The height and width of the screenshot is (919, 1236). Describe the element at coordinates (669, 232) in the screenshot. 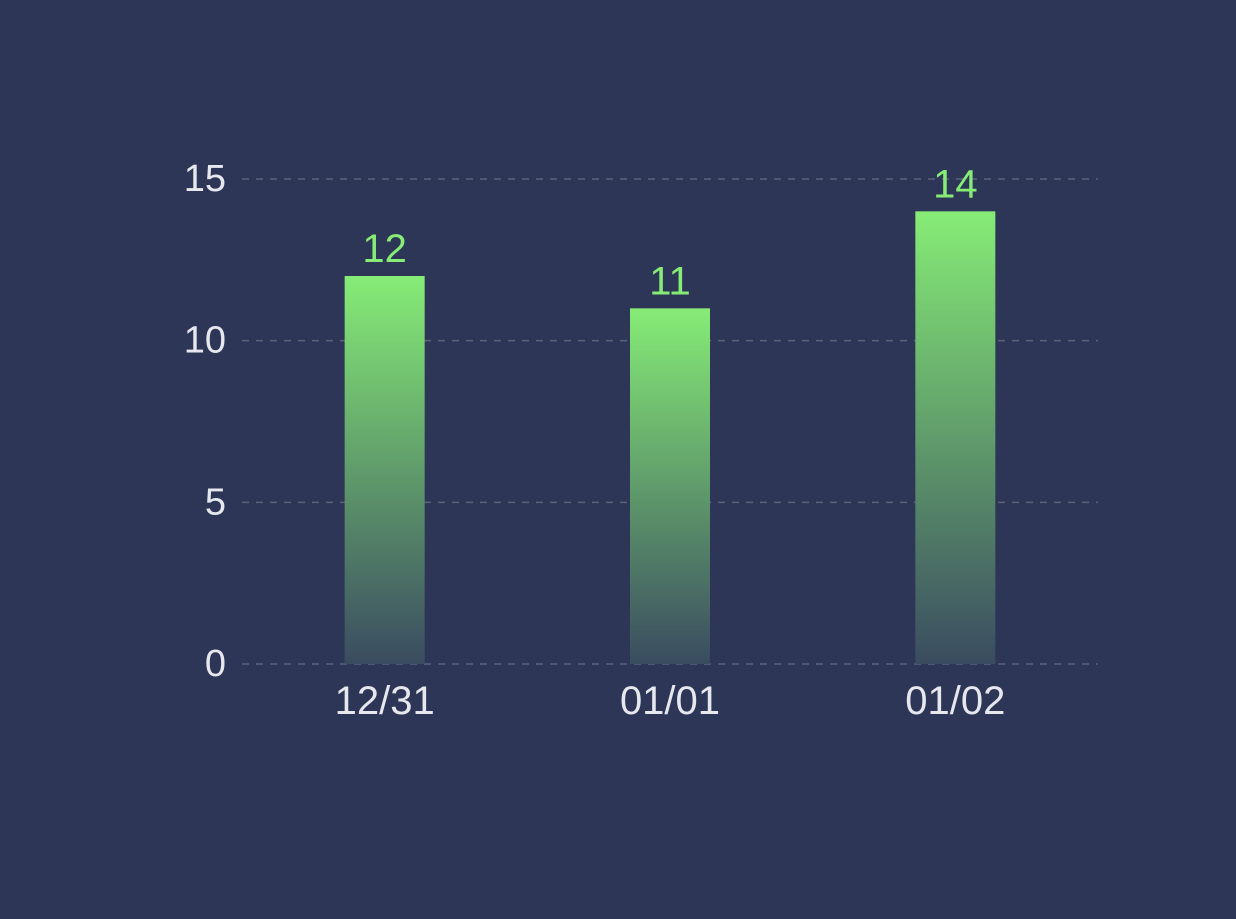

I see `value-labels: 12 11 14` at that location.